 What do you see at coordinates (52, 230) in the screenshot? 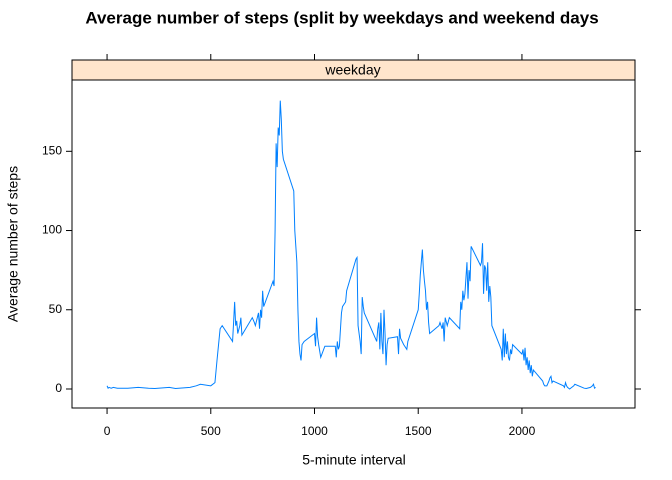
I see `y-tick-label: 100` at bounding box center [52, 230].